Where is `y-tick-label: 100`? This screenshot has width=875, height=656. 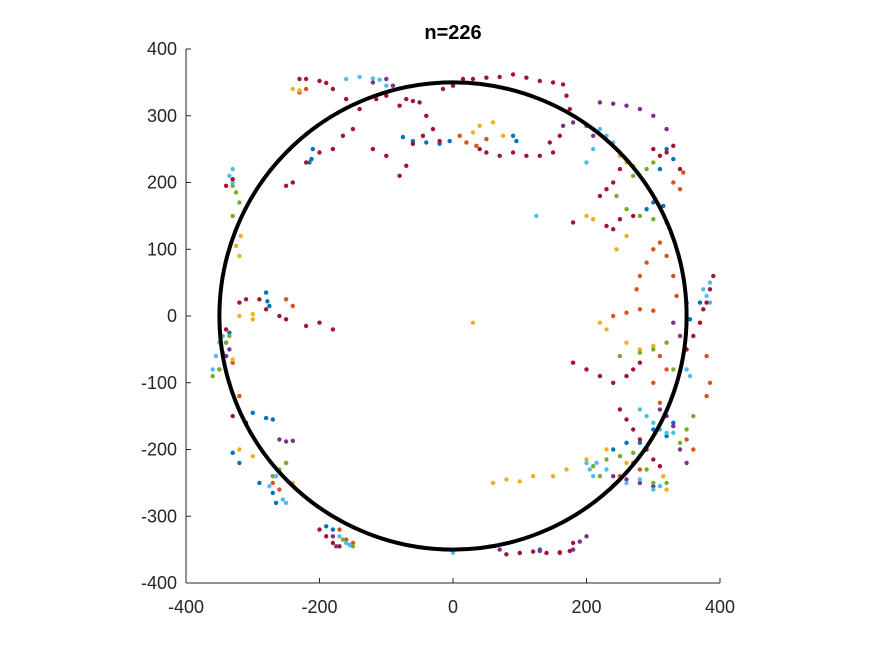
y-tick-label: 100 is located at coordinates (162, 249).